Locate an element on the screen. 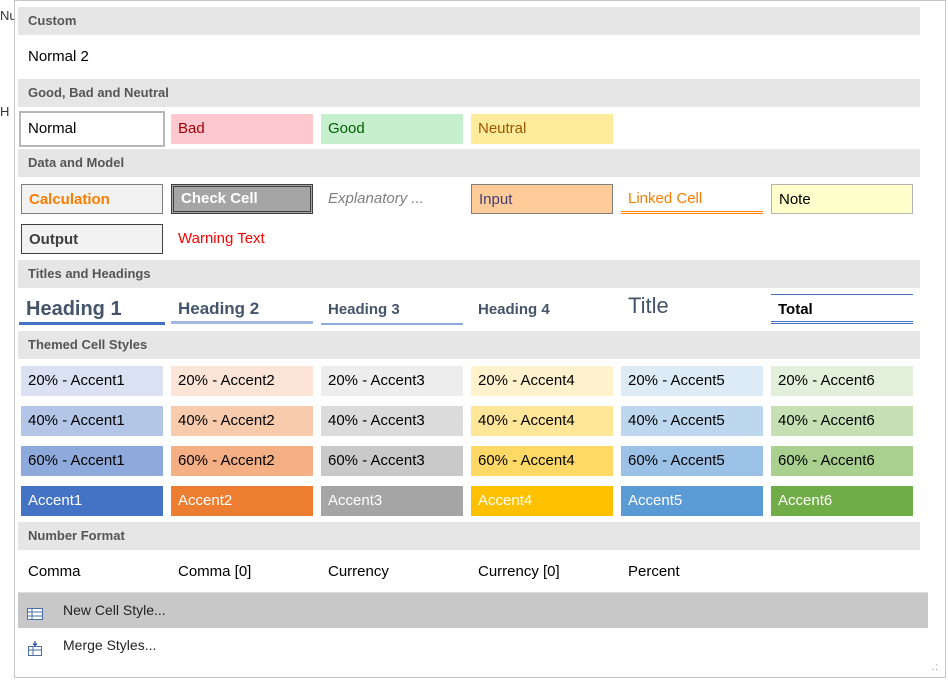  style-currency: Currency is located at coordinates (358, 571).